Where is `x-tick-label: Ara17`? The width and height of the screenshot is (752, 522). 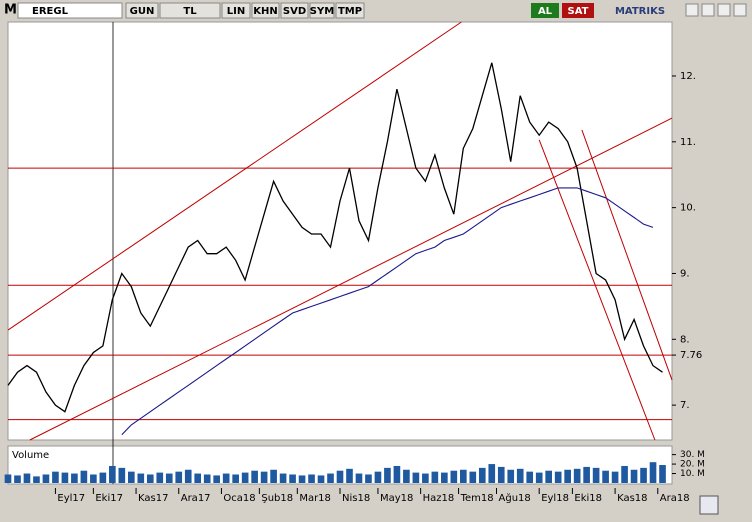
x-tick-label: Ara17 is located at coordinates (196, 498).